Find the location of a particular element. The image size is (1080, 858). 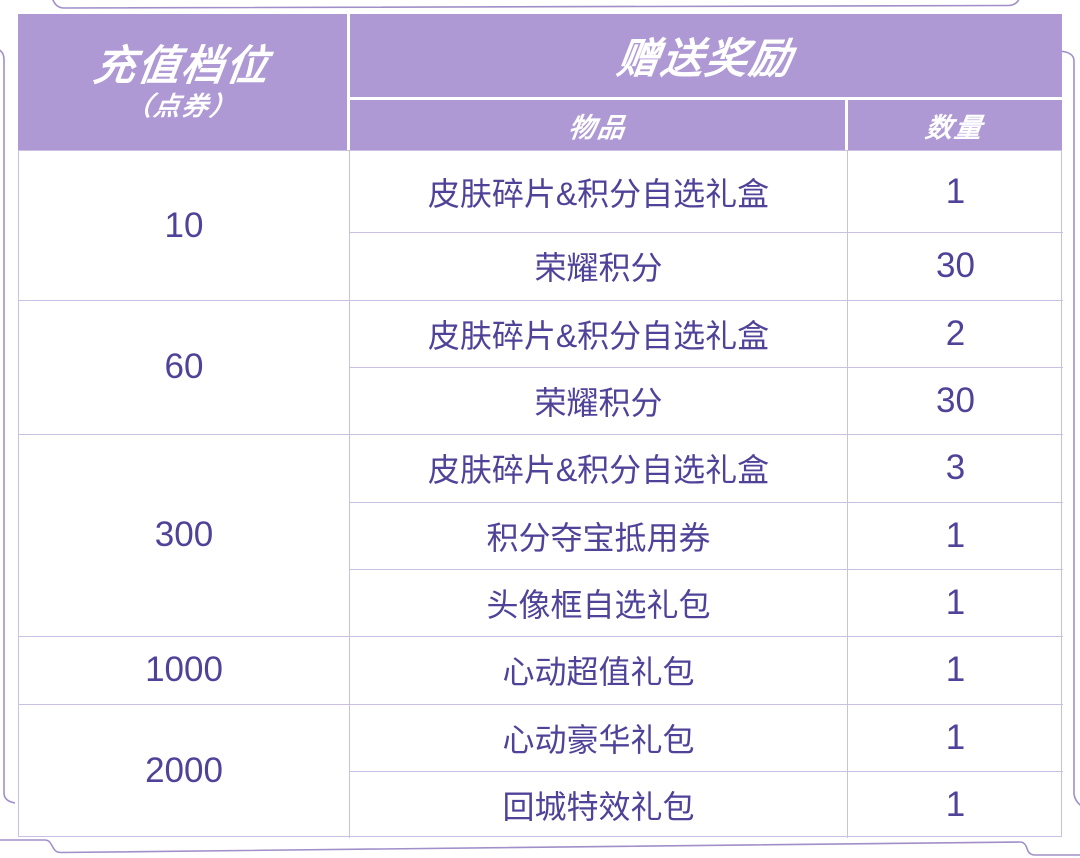

item-cell: 回城特效礼包 is located at coordinates (598, 806).